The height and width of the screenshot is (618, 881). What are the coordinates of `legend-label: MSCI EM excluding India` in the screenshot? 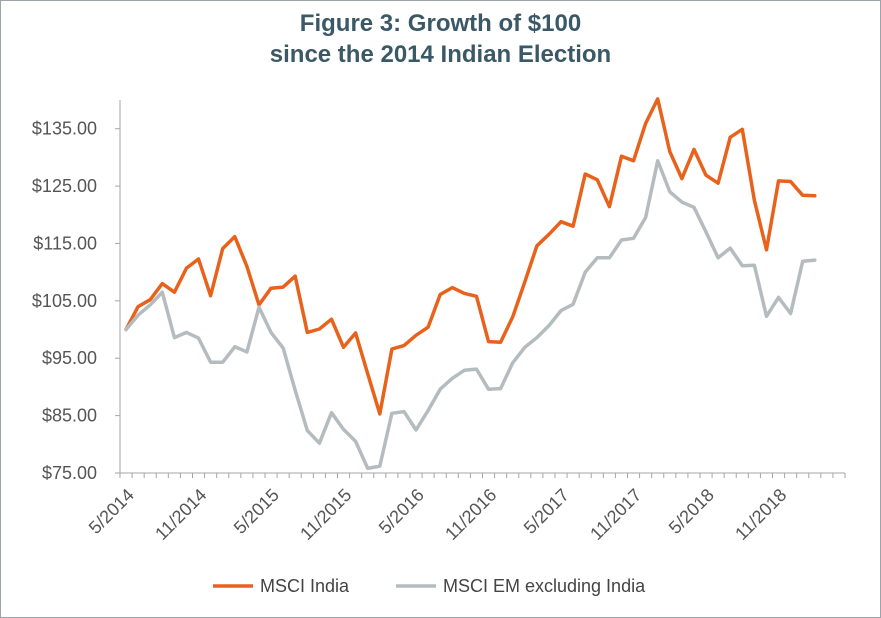 It's located at (544, 586).